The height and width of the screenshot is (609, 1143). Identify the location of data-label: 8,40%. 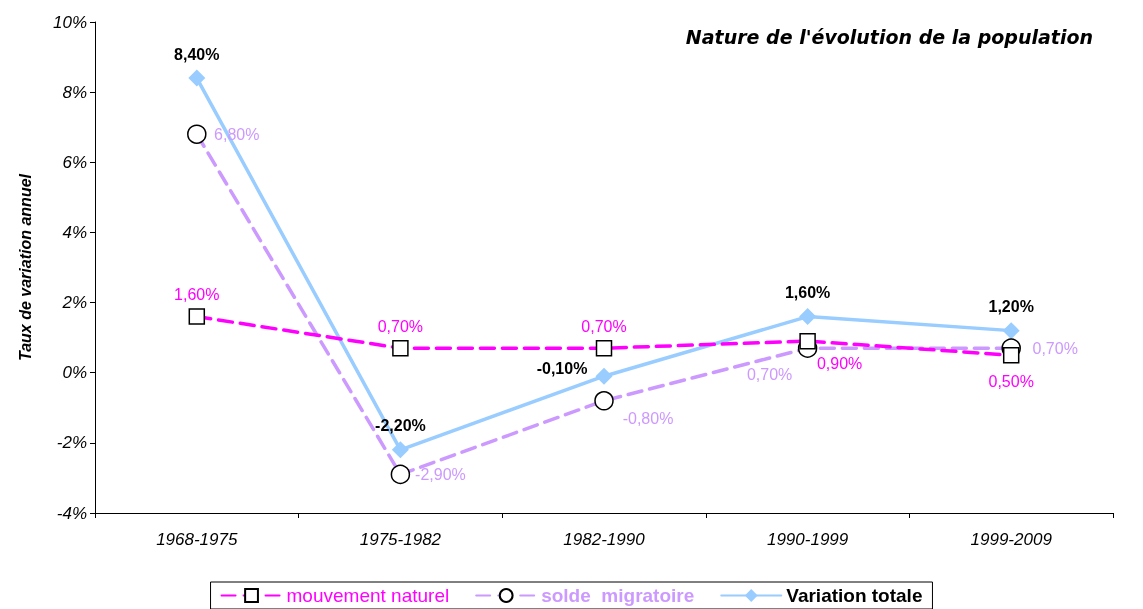
(197, 54).